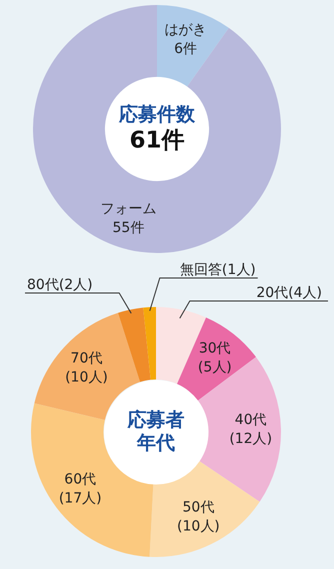 This screenshot has width=334, height=569. Describe the element at coordinates (186, 49) in the screenshot. I see `data-label: 6件` at that location.